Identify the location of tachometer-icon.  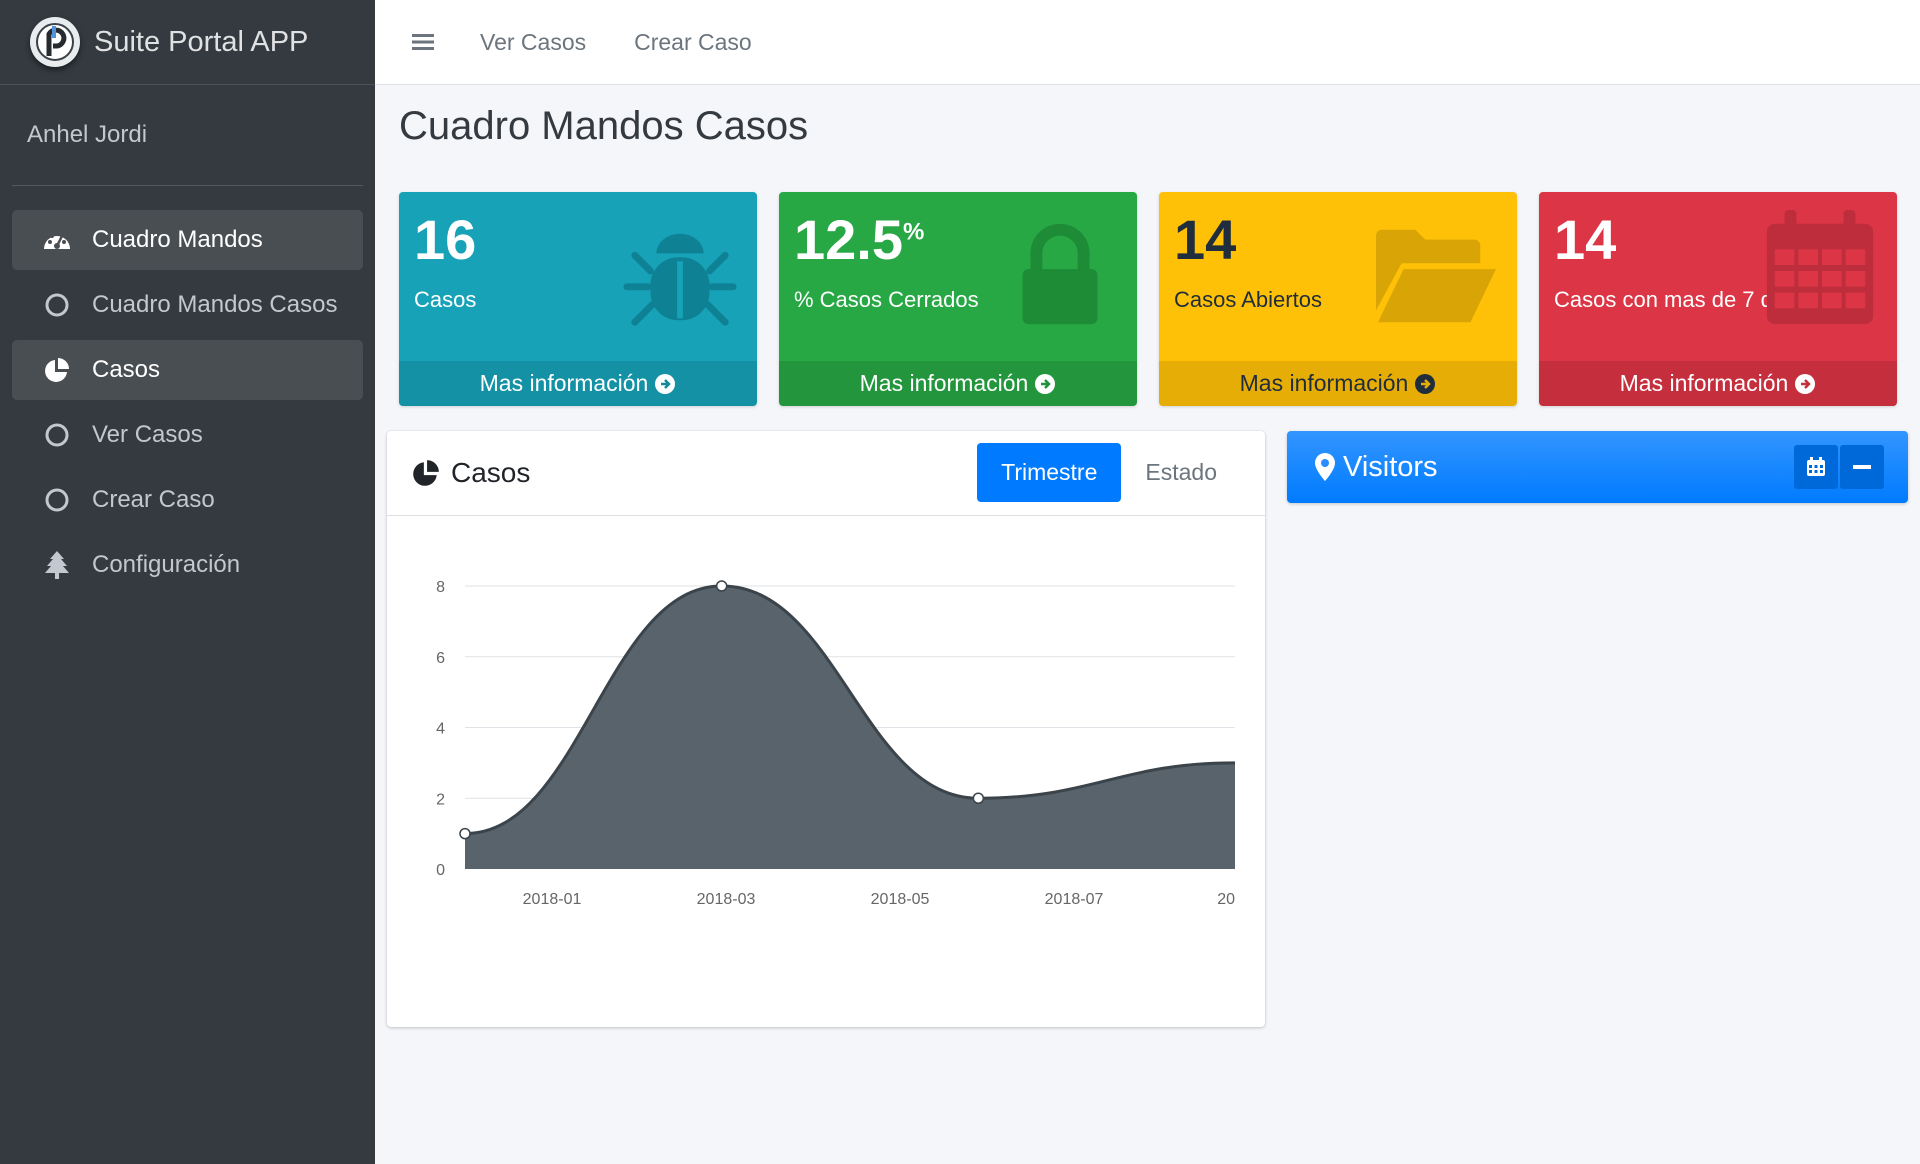
(57, 240).